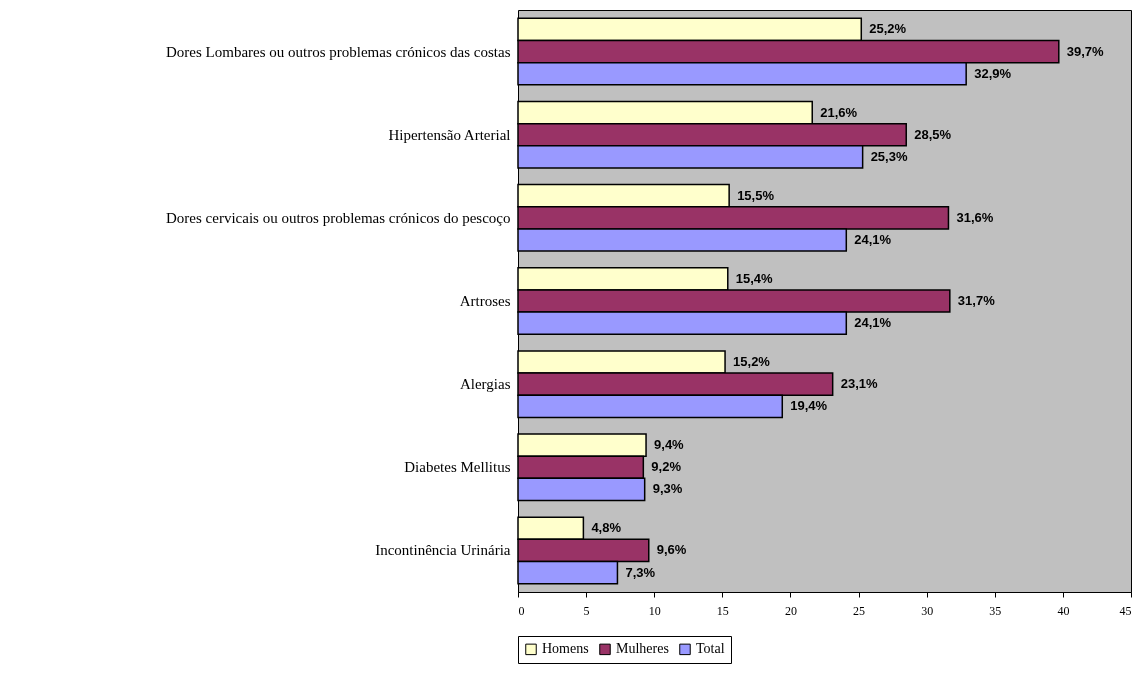 The width and height of the screenshot is (1141, 675). Describe the element at coordinates (485, 384) in the screenshot. I see `y-tick-label: Alergias` at that location.